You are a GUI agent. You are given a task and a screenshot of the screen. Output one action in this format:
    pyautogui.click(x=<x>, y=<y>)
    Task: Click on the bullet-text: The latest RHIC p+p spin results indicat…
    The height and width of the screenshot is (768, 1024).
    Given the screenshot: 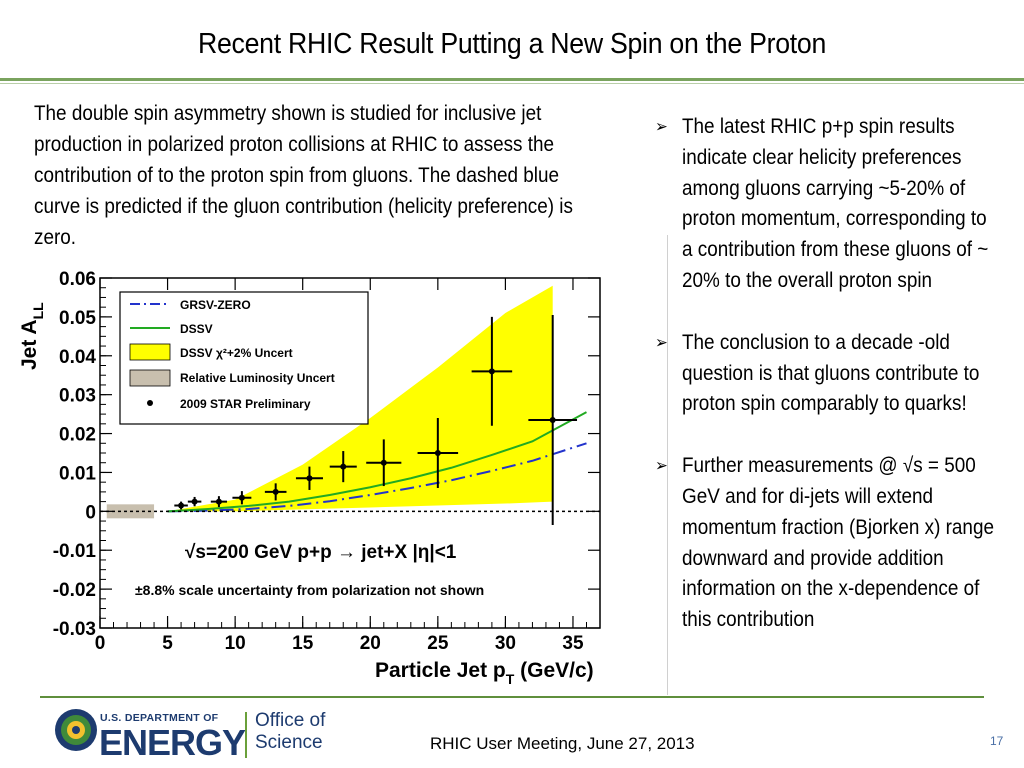 What is the action you would take?
    pyautogui.click(x=835, y=203)
    